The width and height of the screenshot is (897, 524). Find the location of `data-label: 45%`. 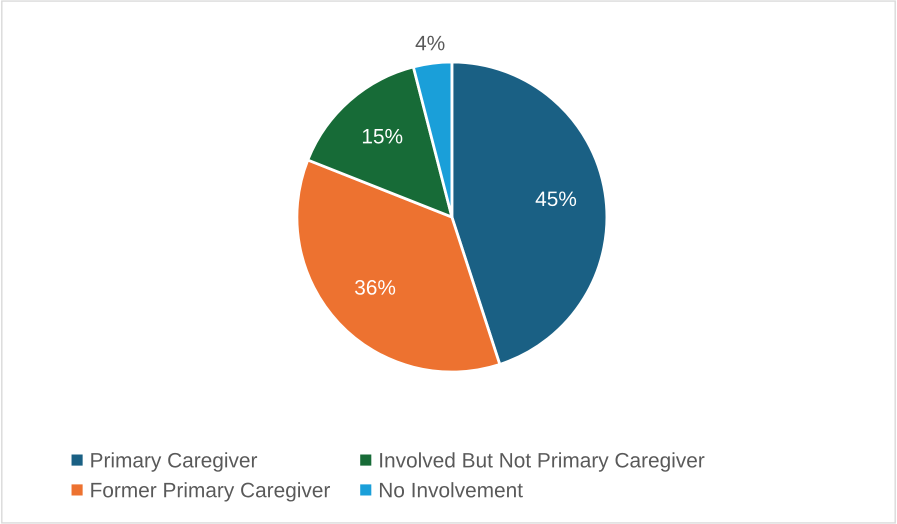

data-label: 45% is located at coordinates (556, 198).